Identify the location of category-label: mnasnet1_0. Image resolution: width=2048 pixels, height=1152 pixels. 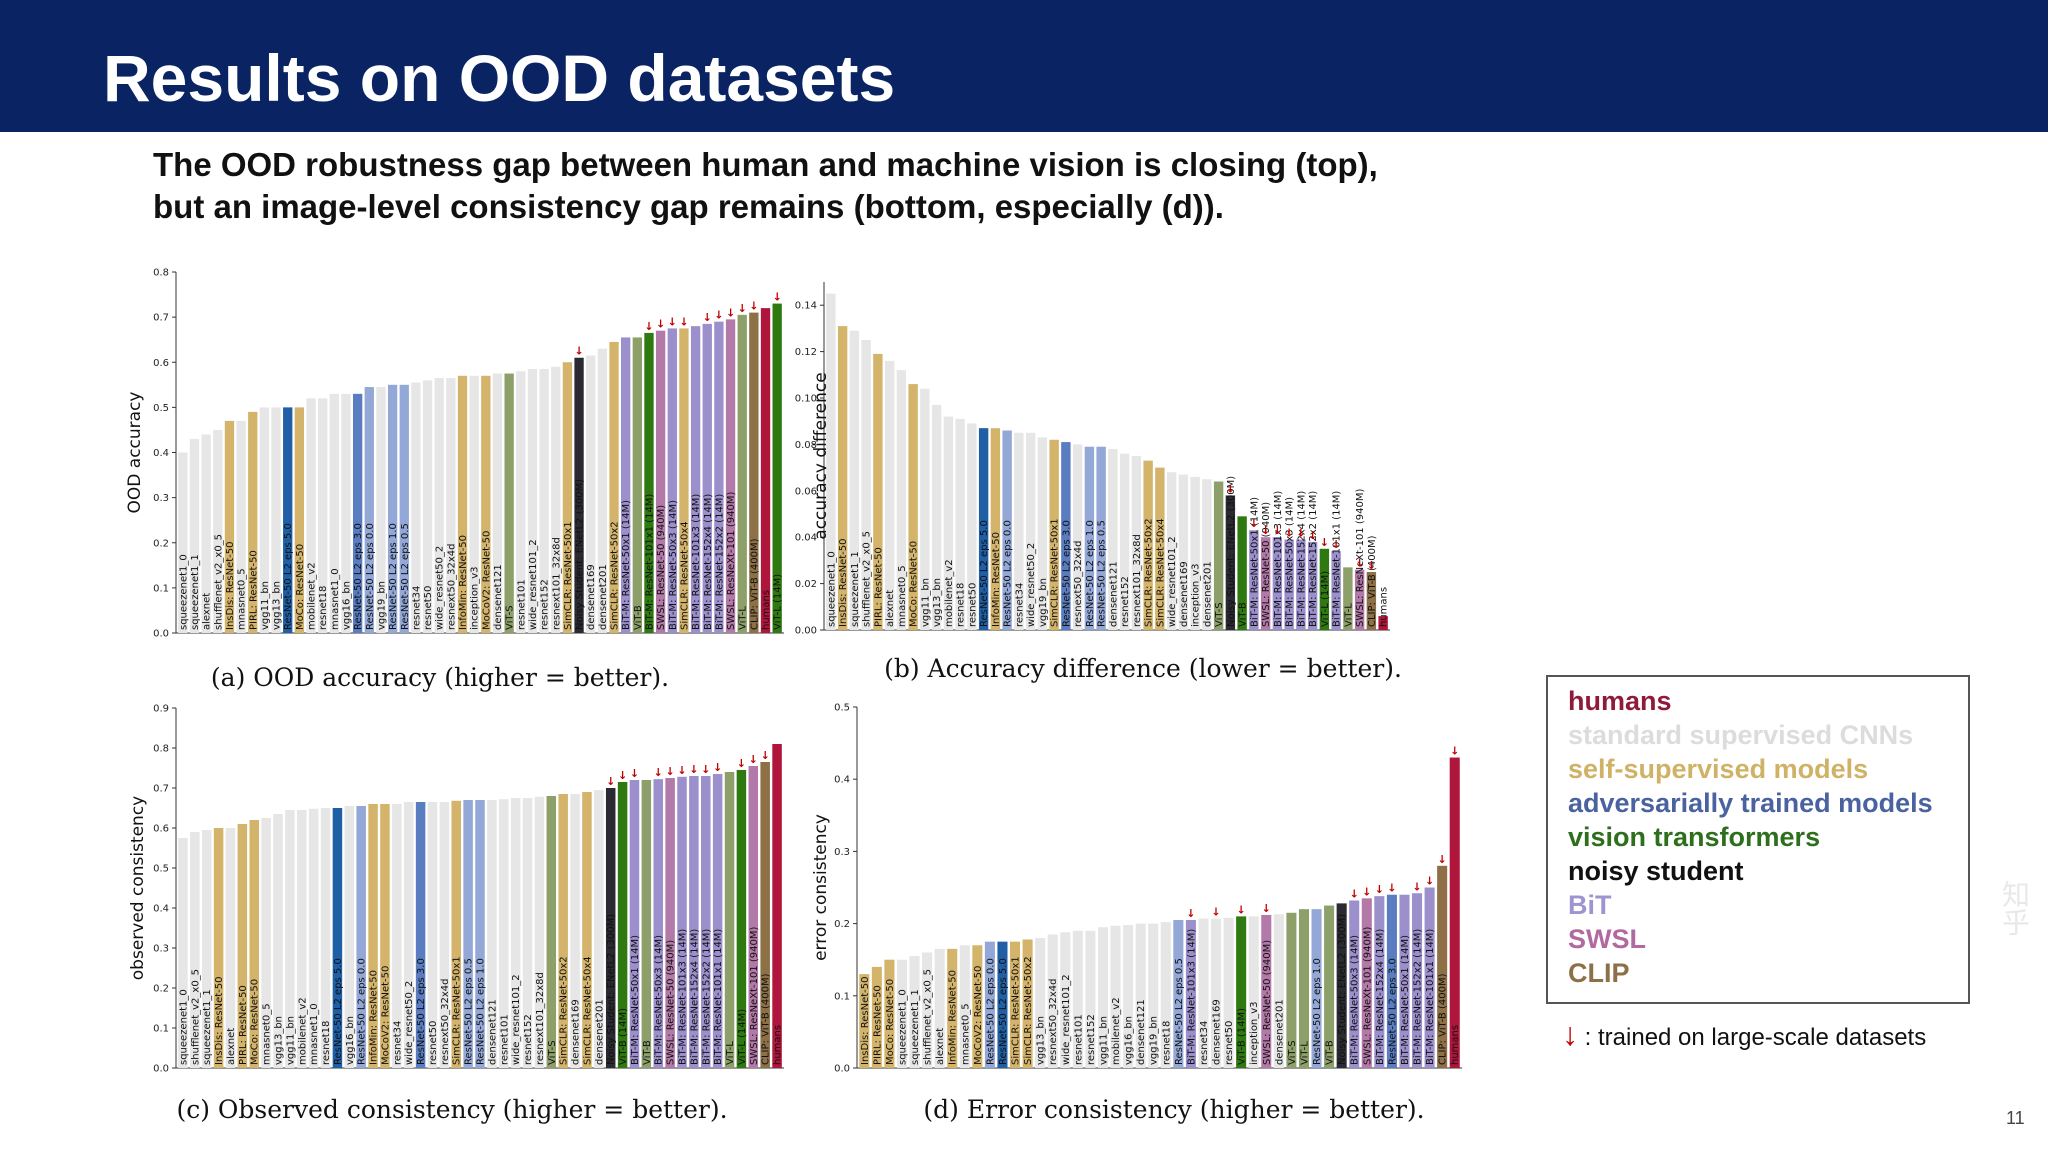
(314, 1034).